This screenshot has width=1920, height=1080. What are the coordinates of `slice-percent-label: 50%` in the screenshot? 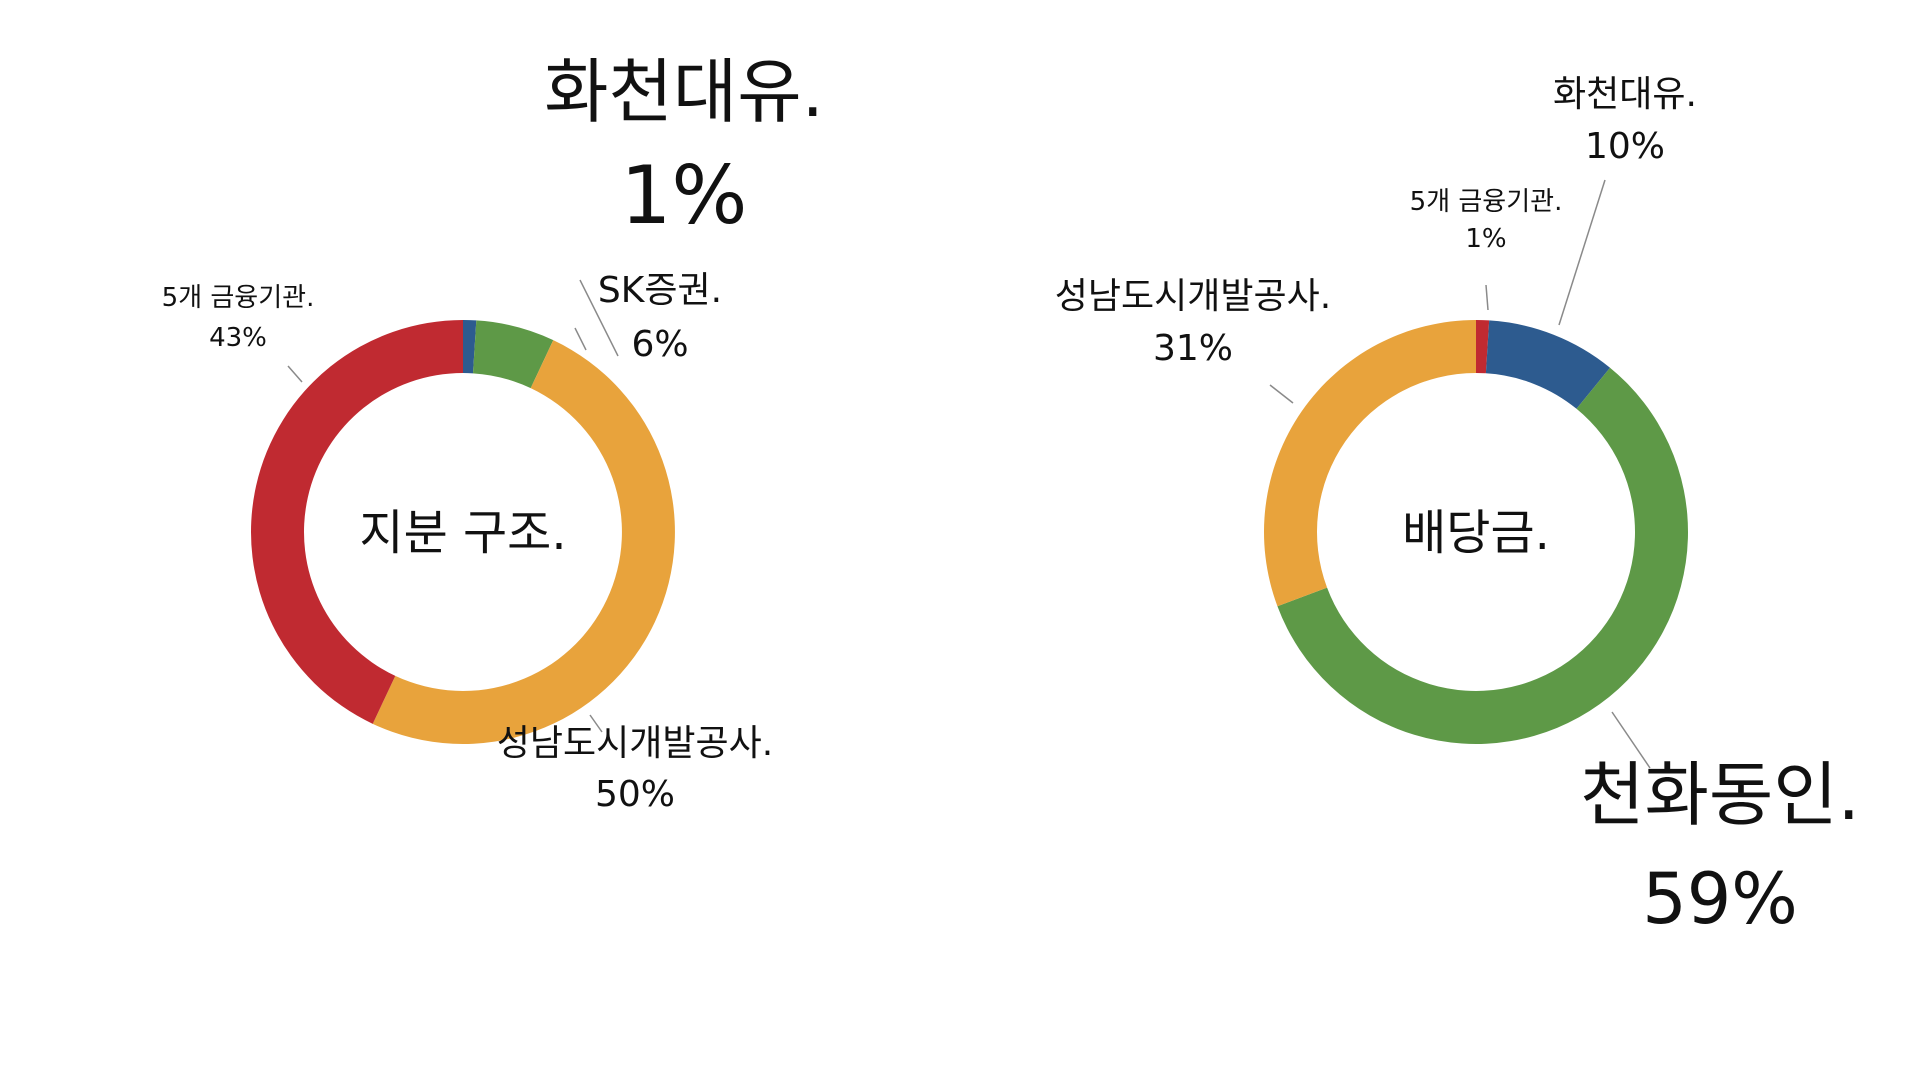 It's located at (635, 794).